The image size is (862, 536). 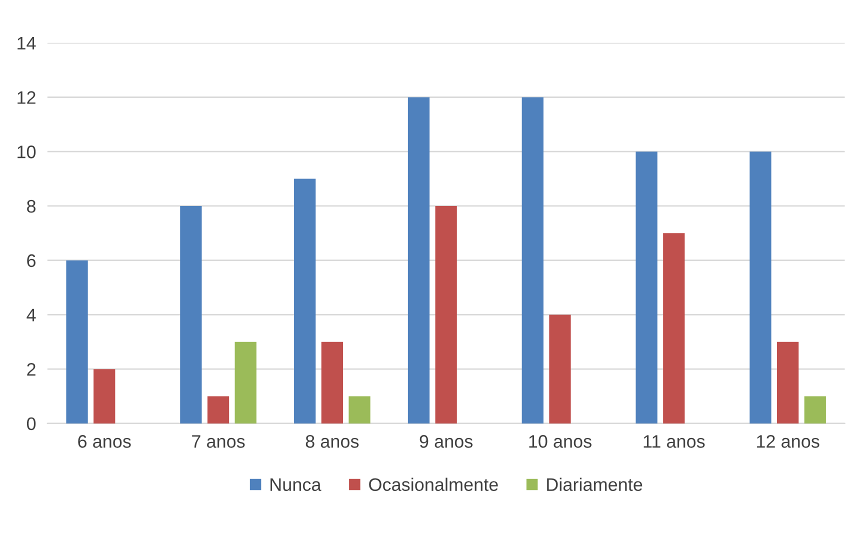 I want to click on y-tick-label: 4, so click(x=31, y=315).